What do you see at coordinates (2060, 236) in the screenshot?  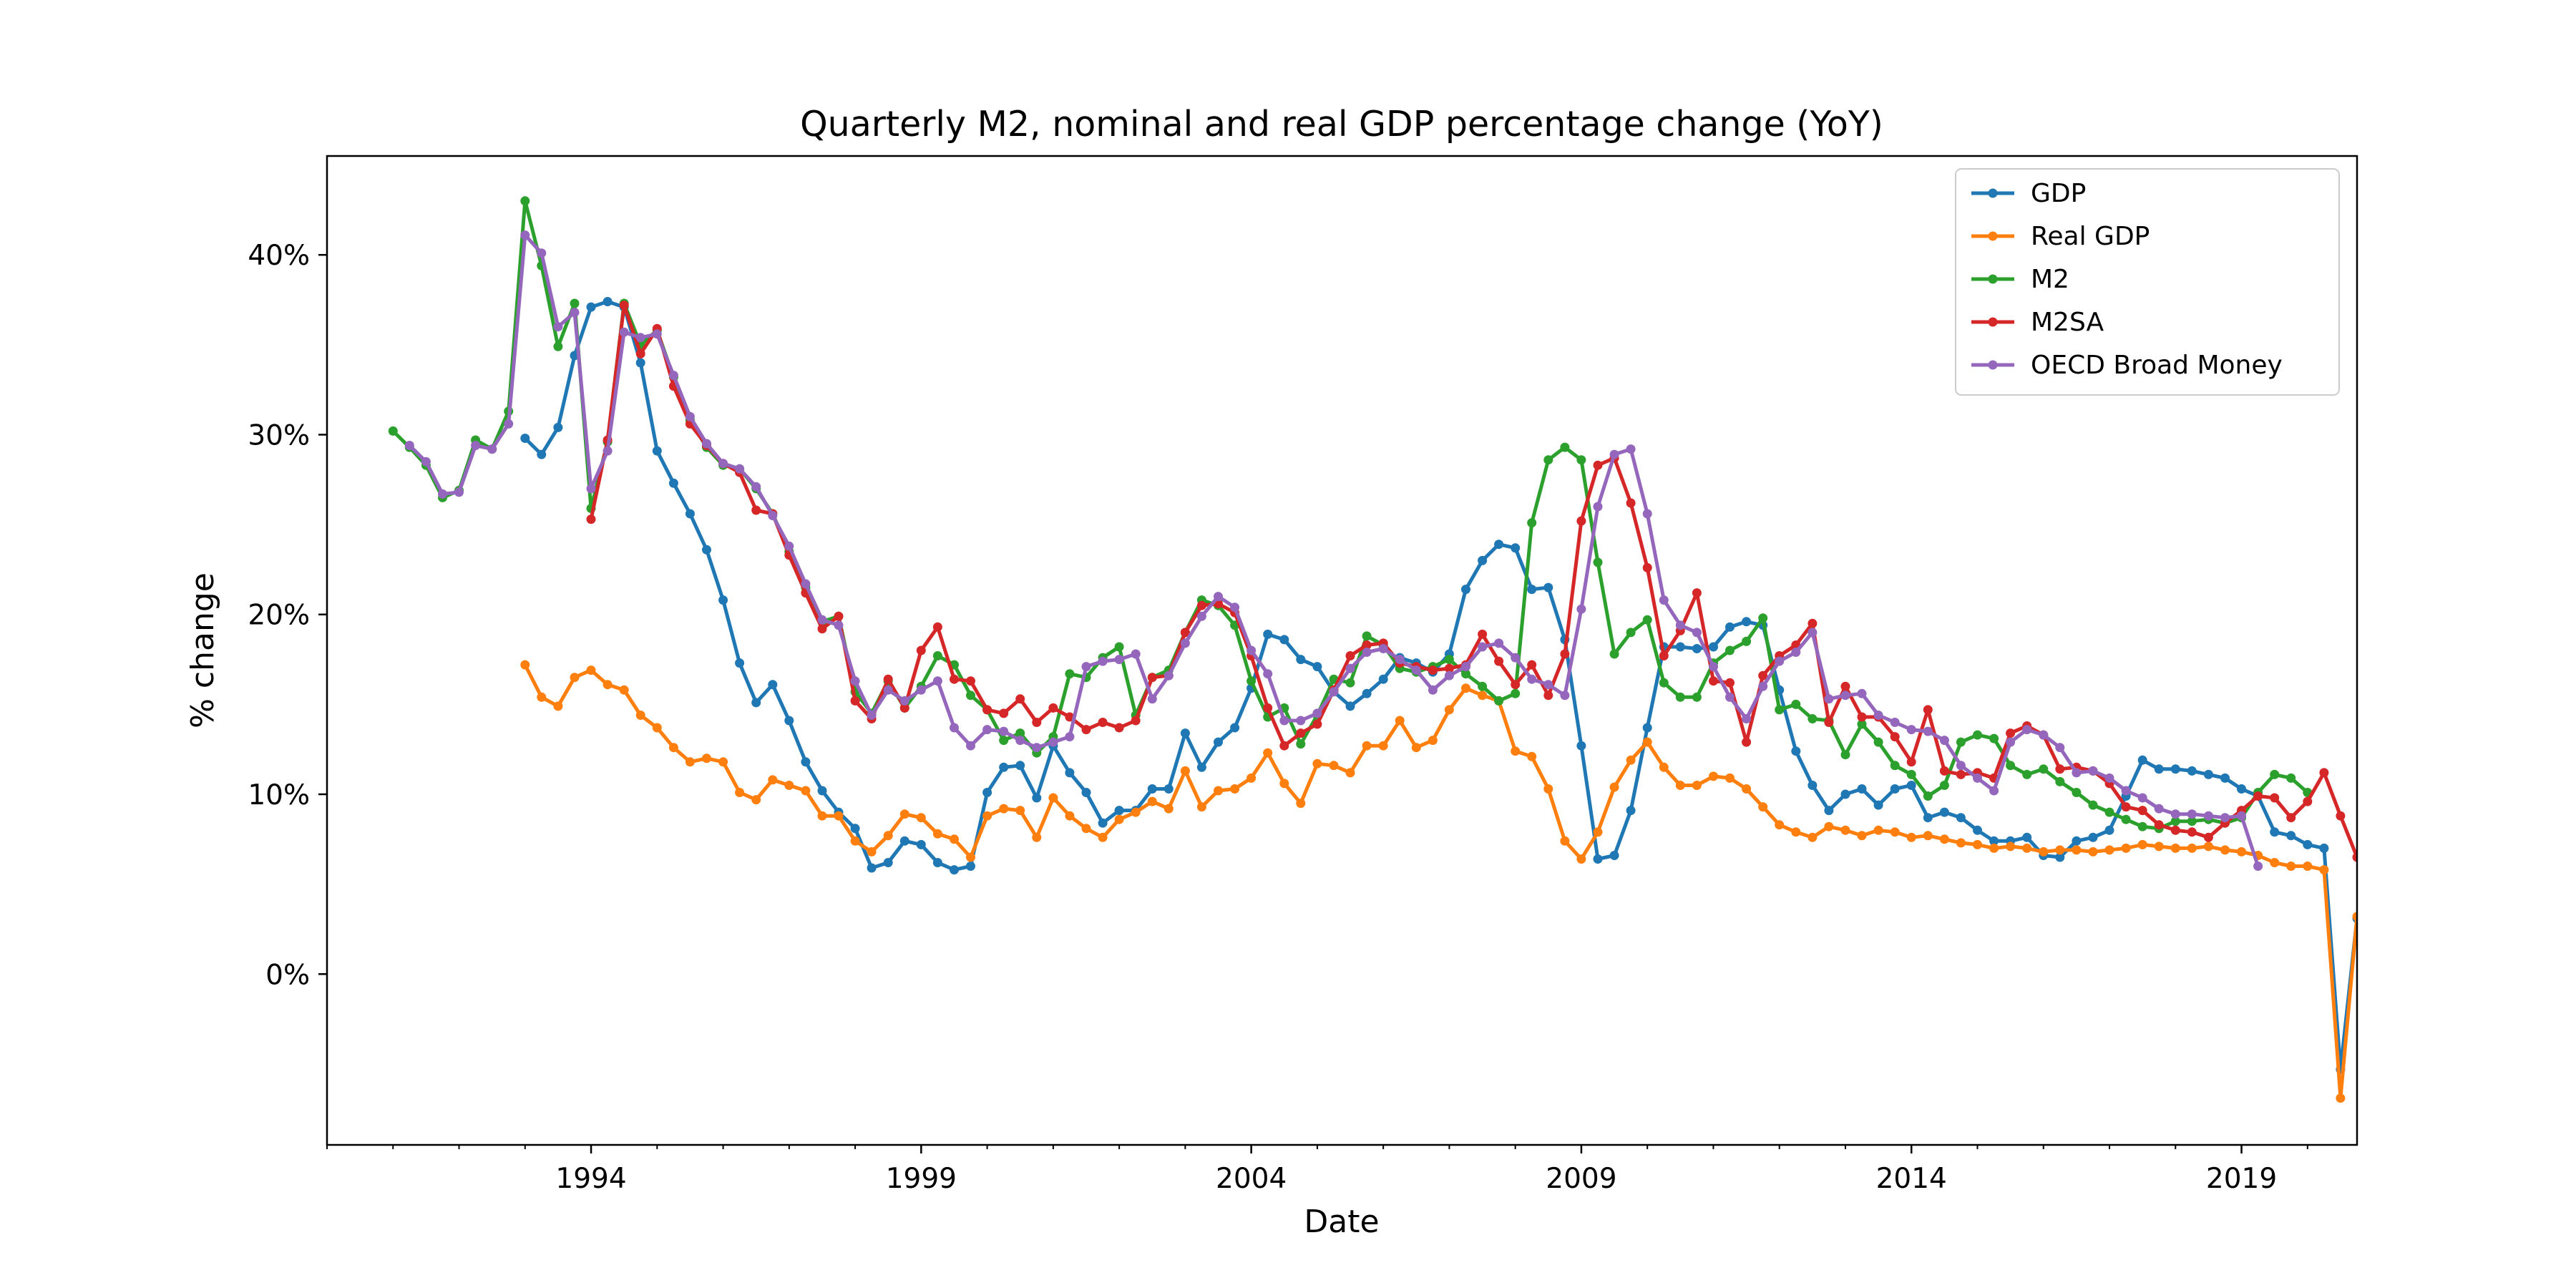 I see `legend-entry: Real GDP` at bounding box center [2060, 236].